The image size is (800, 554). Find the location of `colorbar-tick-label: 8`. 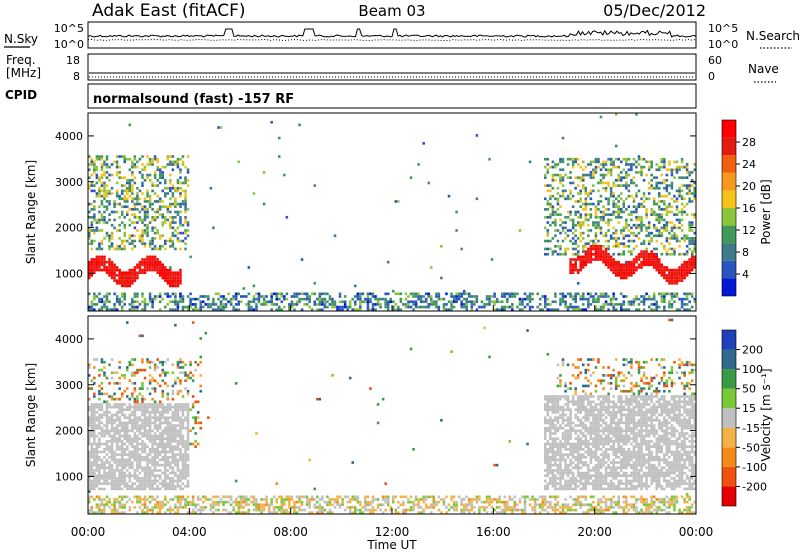

colorbar-tick-label: 8 is located at coordinates (745, 252).